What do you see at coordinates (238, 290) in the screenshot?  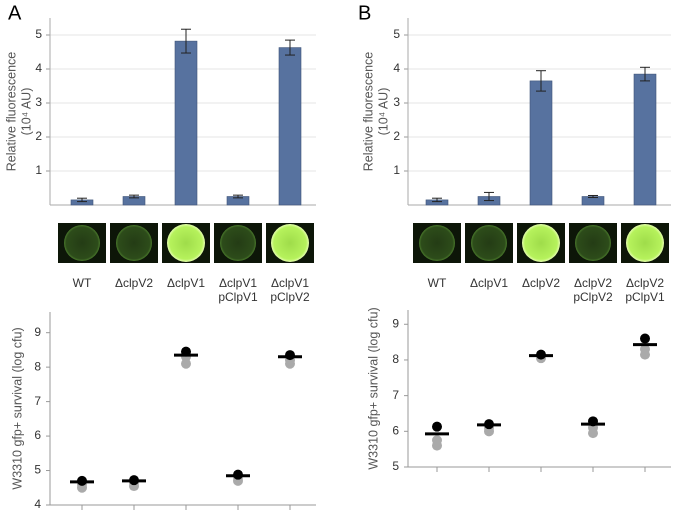 I see `x-tick-label: ΔclpV1 pClpV1` at bounding box center [238, 290].